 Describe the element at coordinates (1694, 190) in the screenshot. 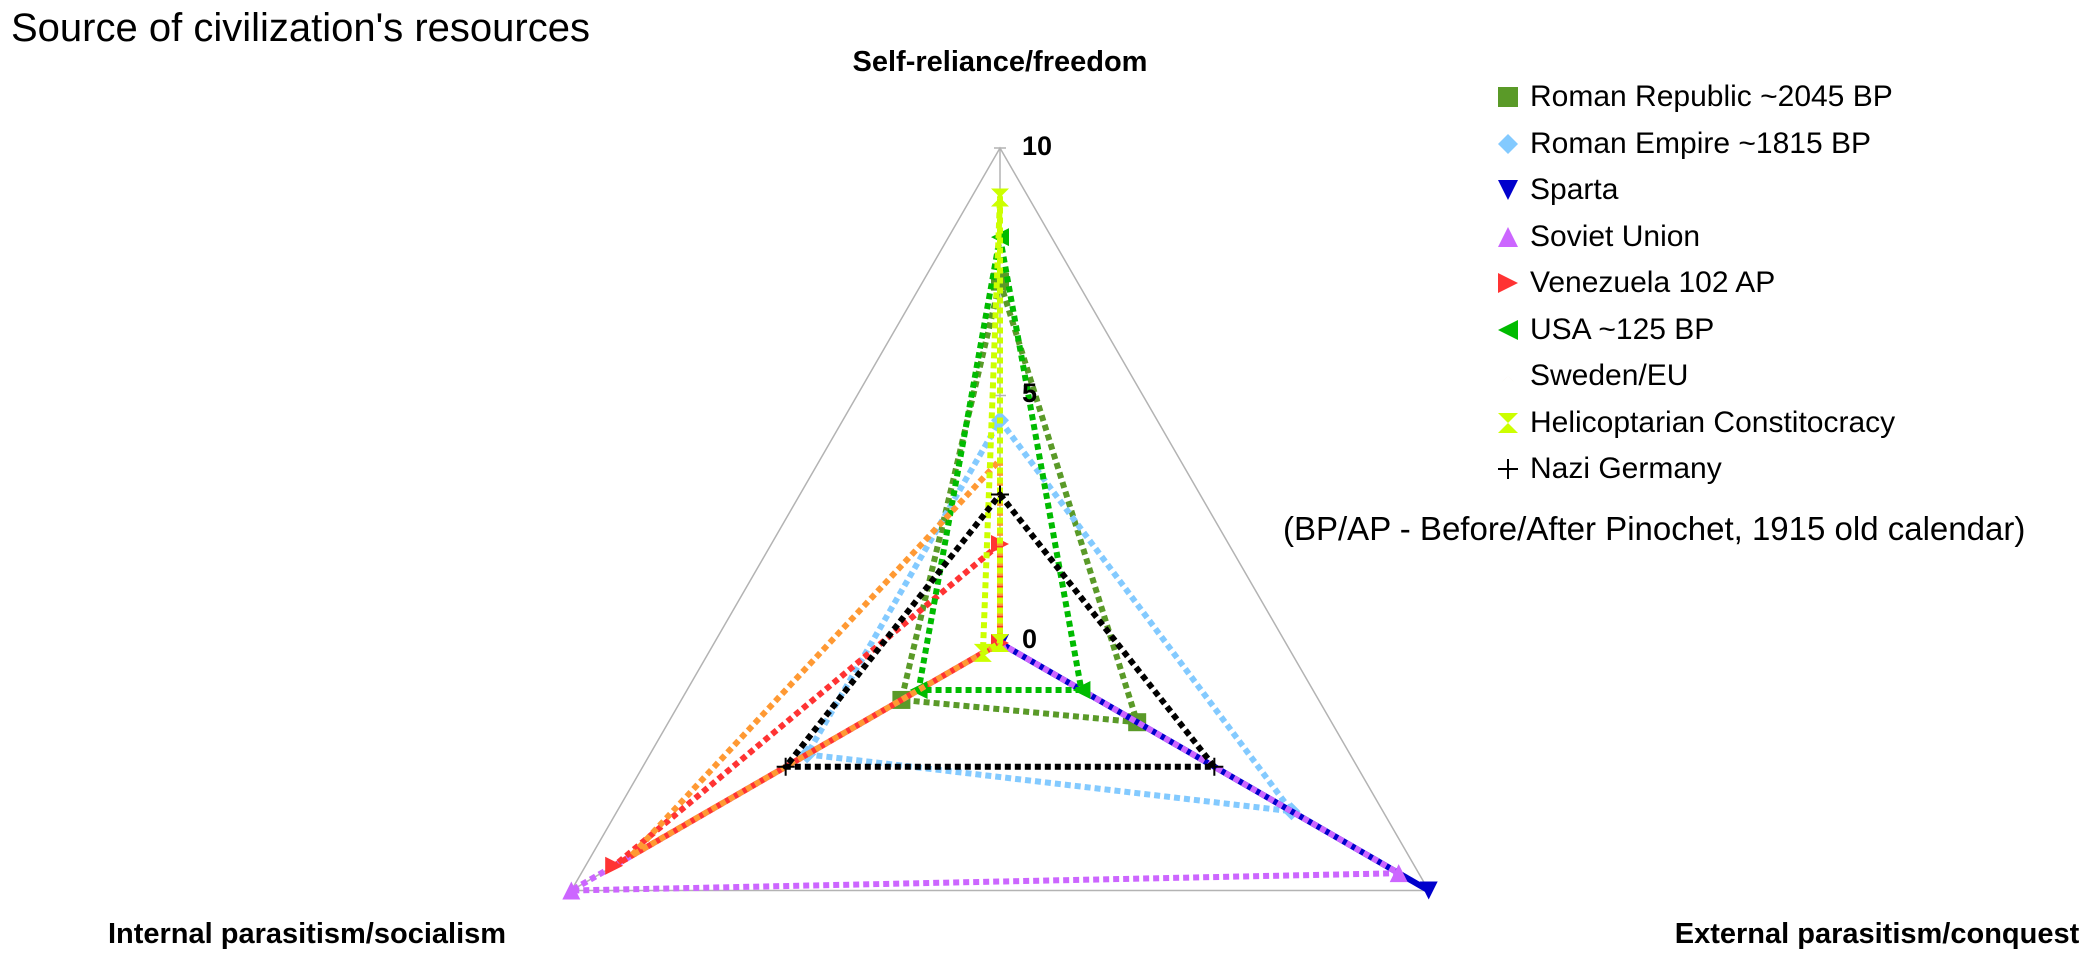

I see `legend-item: Sparta` at that location.